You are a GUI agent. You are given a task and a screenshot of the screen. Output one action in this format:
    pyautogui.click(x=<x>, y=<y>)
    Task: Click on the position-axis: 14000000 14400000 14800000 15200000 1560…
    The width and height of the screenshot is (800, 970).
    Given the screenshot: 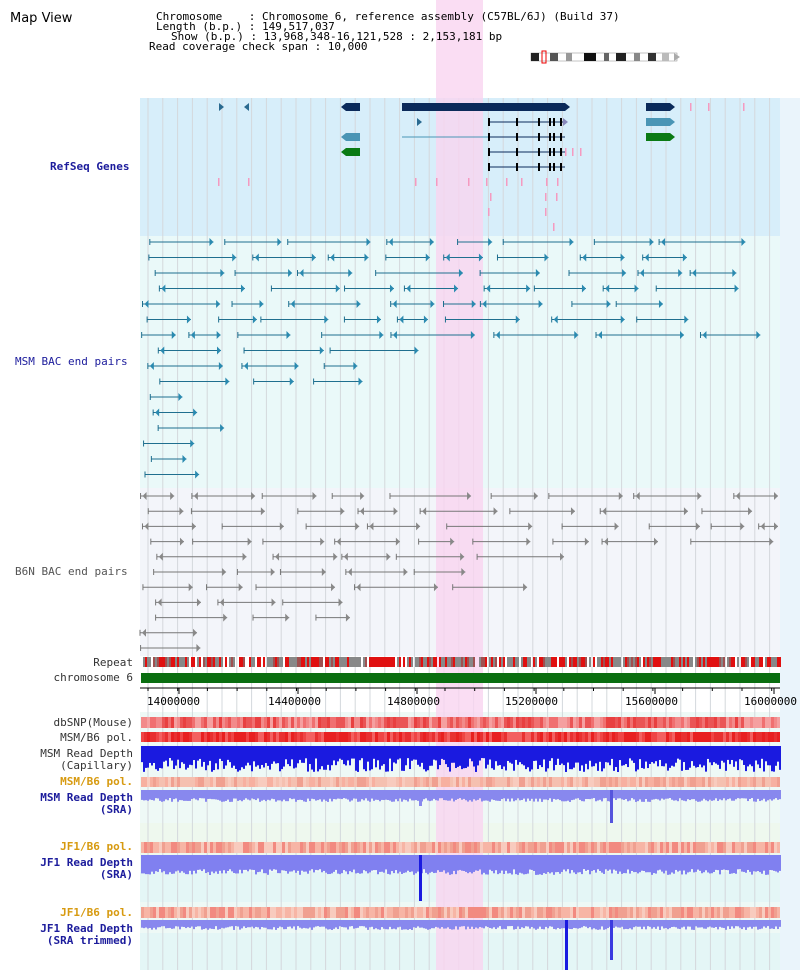 What is the action you would take?
    pyautogui.click(x=468, y=697)
    